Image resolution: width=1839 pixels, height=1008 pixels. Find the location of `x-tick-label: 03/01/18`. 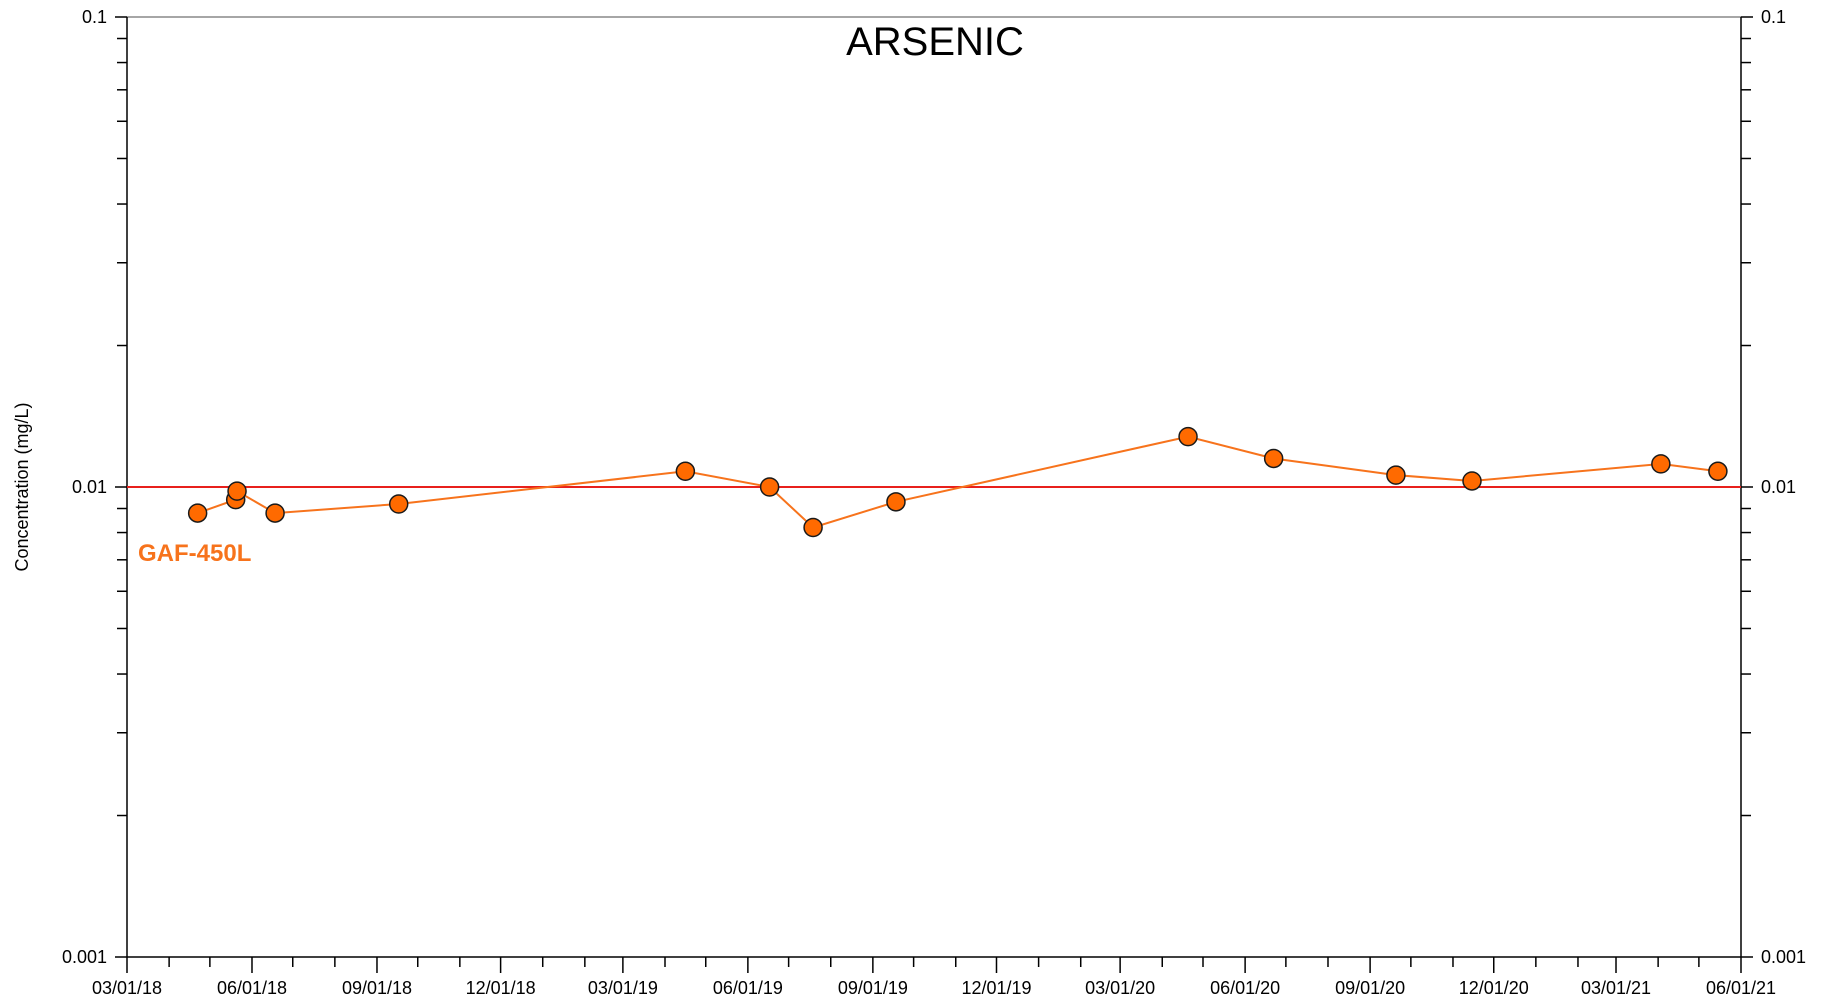

x-tick-label: 03/01/18 is located at coordinates (127, 988).